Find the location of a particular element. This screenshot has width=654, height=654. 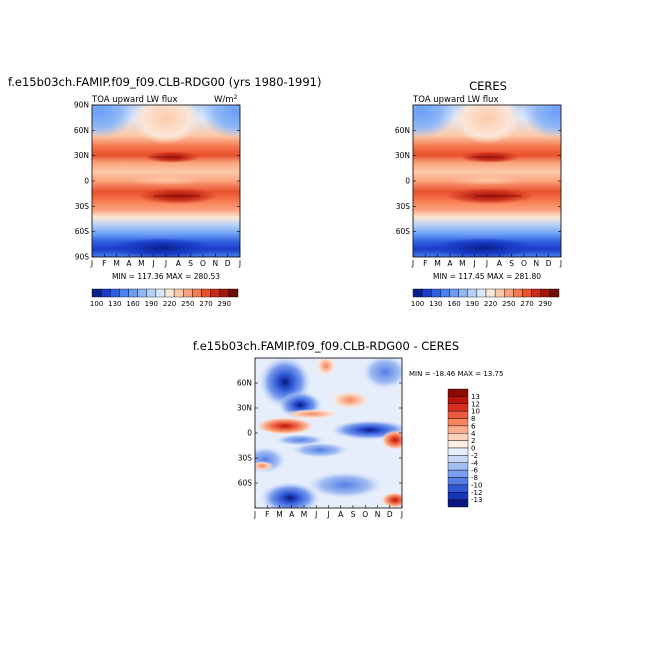

colorbar-label: 12 is located at coordinates (475, 404).